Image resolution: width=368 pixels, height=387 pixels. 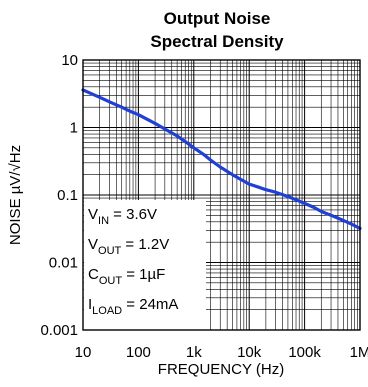 I want to click on condition-line: VIN = 3.6V, so click(x=122, y=216).